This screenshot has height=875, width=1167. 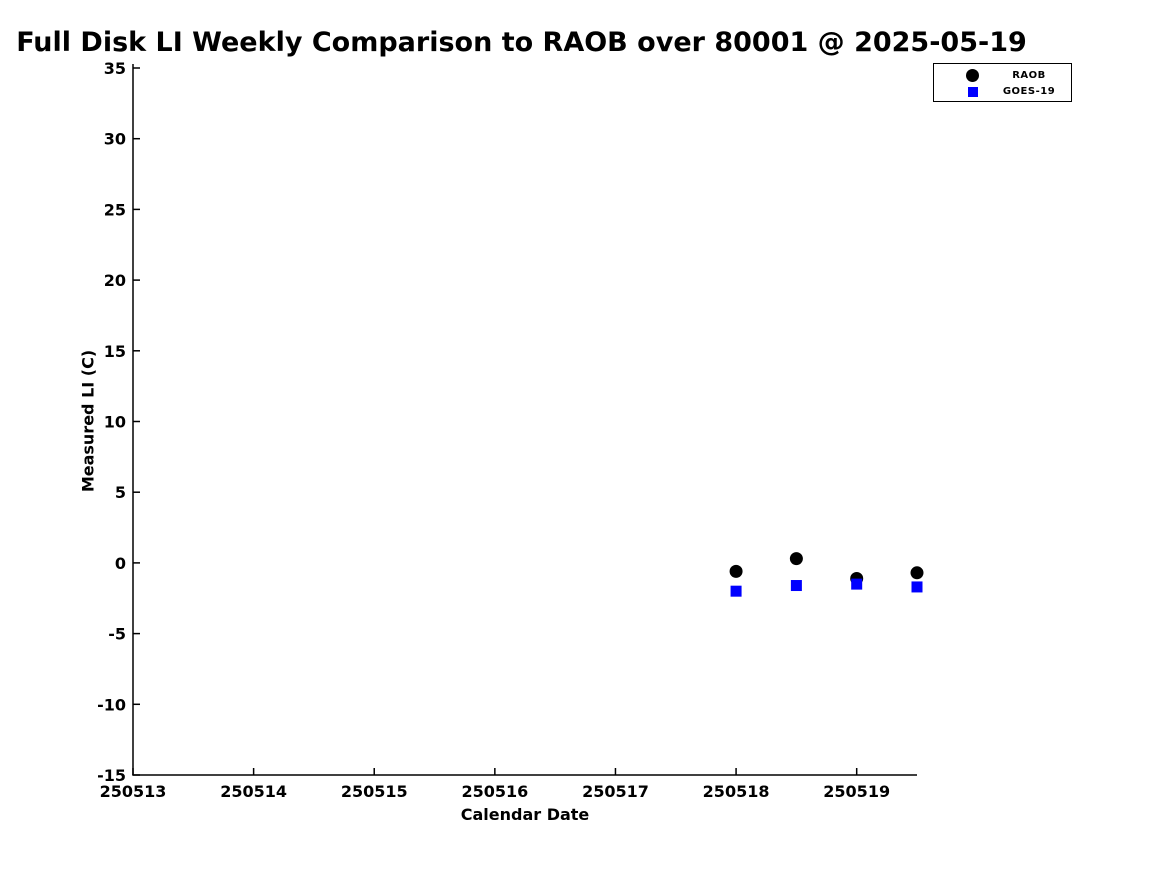 I want to click on y-tick-label: -15, so click(x=111, y=775).